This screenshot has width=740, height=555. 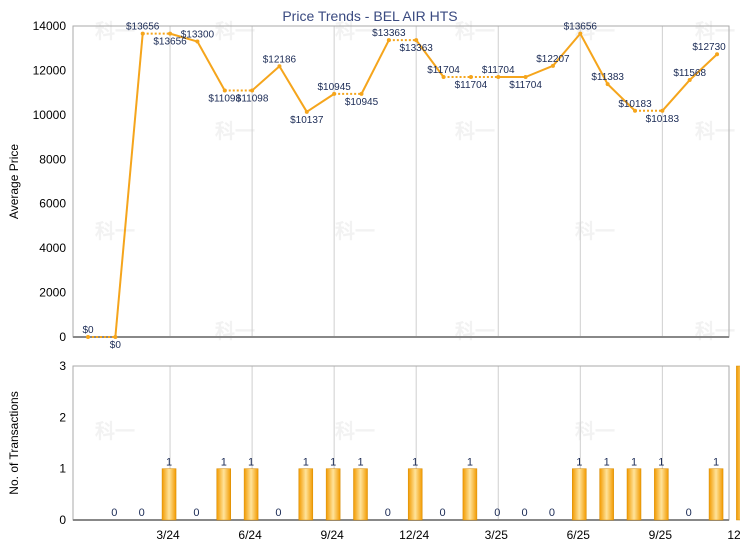 What do you see at coordinates (62, 337) in the screenshot?
I see `price-y-tick-label: 0` at bounding box center [62, 337].